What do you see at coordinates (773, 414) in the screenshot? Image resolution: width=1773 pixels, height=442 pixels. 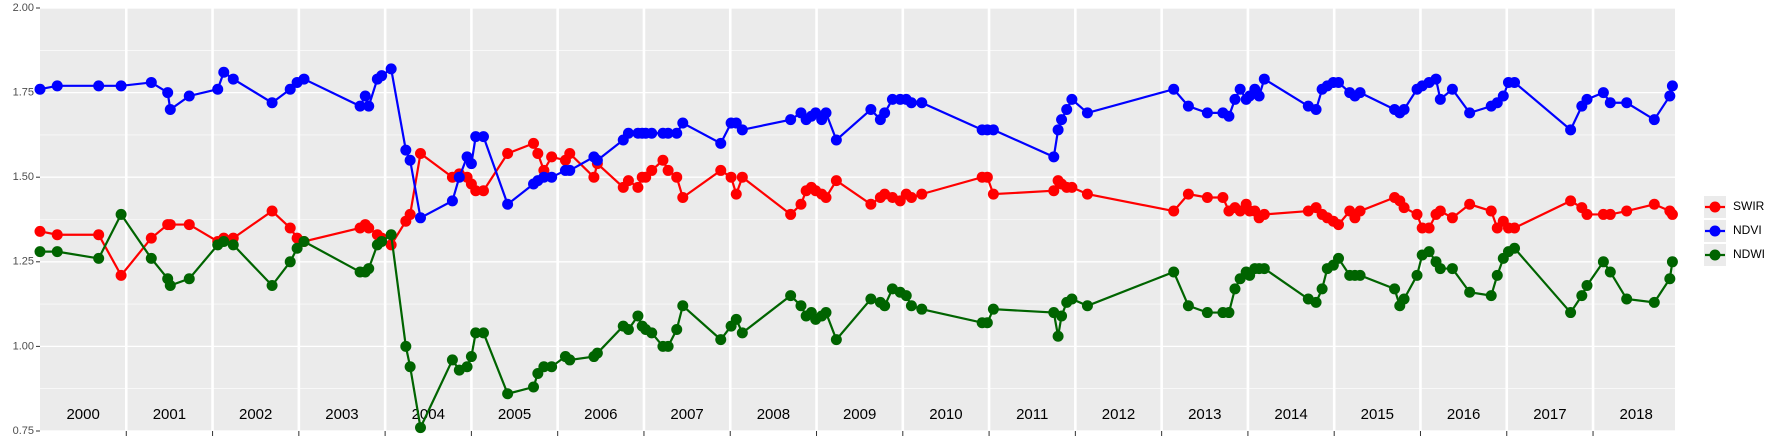 I see `x-tick-label: 2008` at bounding box center [773, 414].